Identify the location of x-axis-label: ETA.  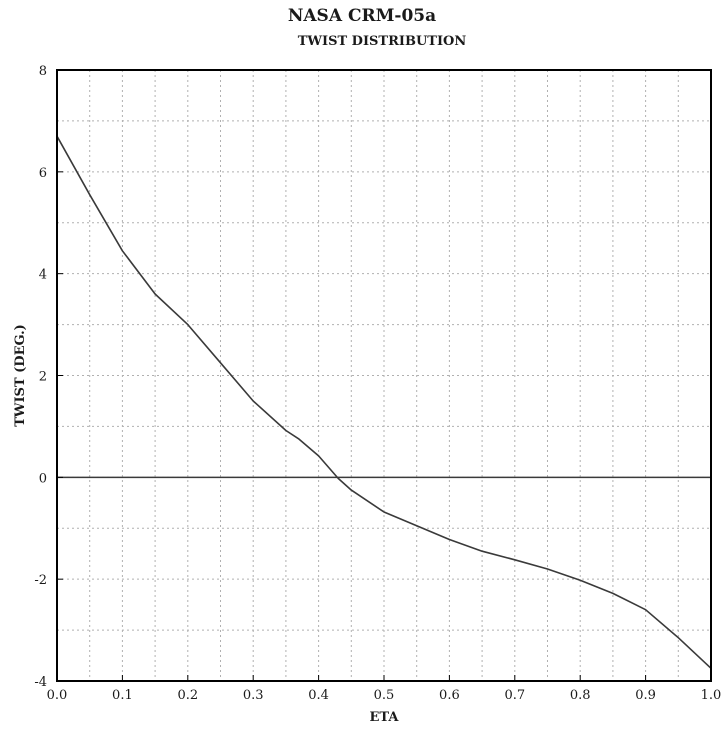
(385, 717).